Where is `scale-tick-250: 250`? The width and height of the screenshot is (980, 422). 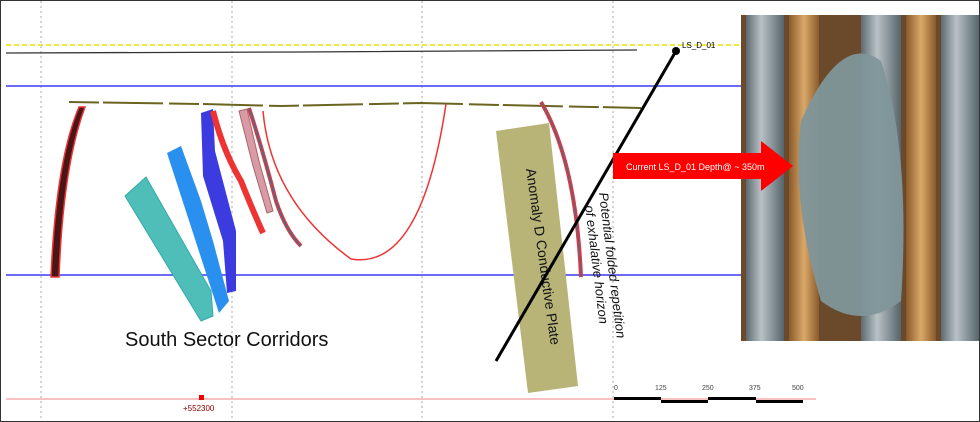 scale-tick-250: 250 is located at coordinates (708, 388).